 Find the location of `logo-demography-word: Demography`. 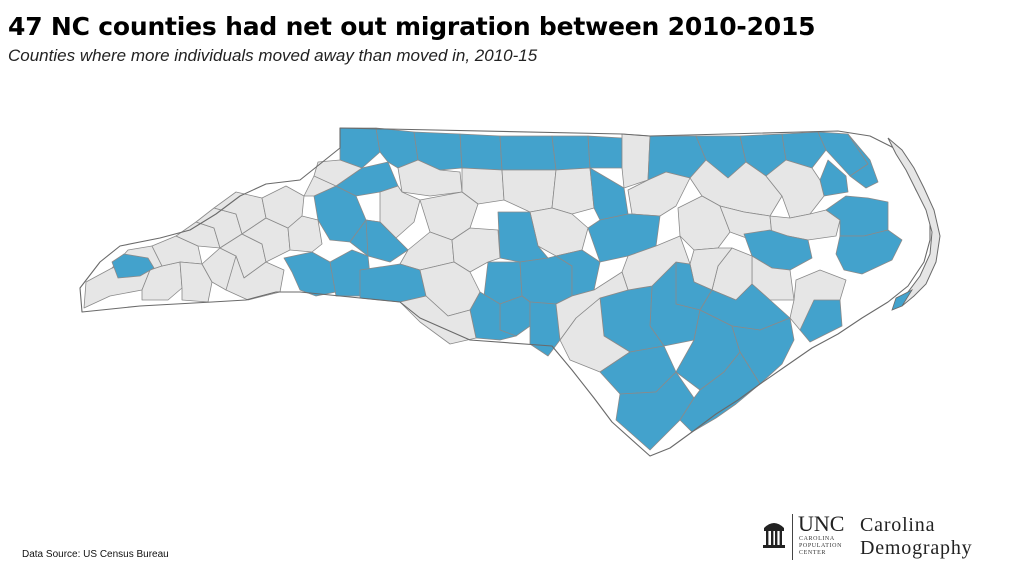

logo-demography-word: Demography is located at coordinates (916, 548).